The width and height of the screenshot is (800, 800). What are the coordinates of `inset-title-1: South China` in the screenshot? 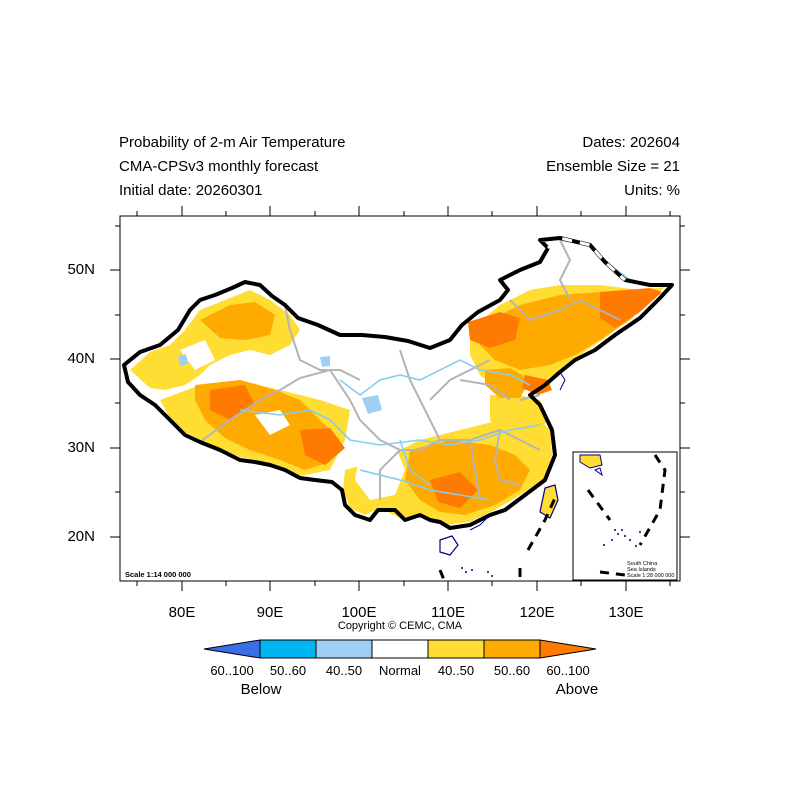 It's located at (642, 564).